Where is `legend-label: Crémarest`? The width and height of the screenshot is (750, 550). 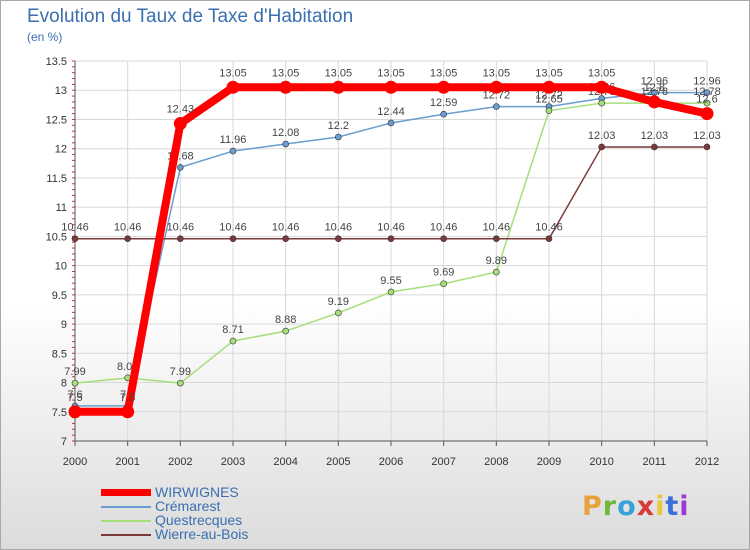 legend-label: Crémarest is located at coordinates (188, 506).